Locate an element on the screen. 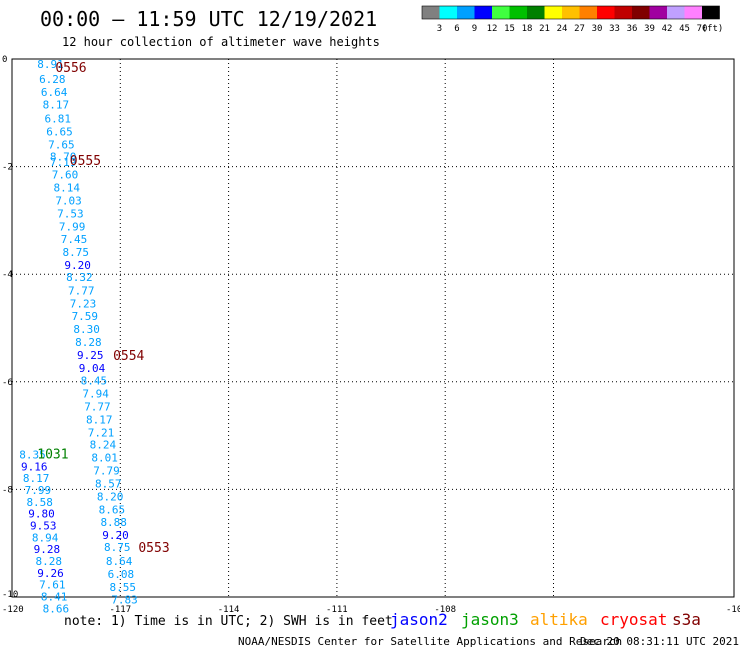  y-tick-label: 0 is located at coordinates (4, 60).